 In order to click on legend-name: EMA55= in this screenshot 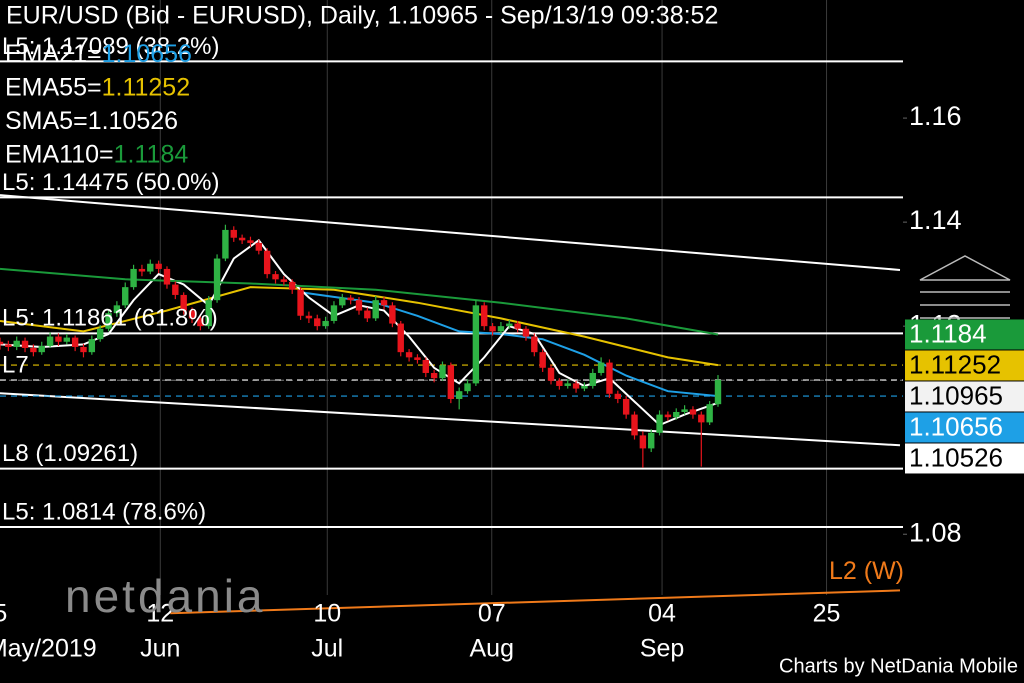, I will do `click(53, 87)`.